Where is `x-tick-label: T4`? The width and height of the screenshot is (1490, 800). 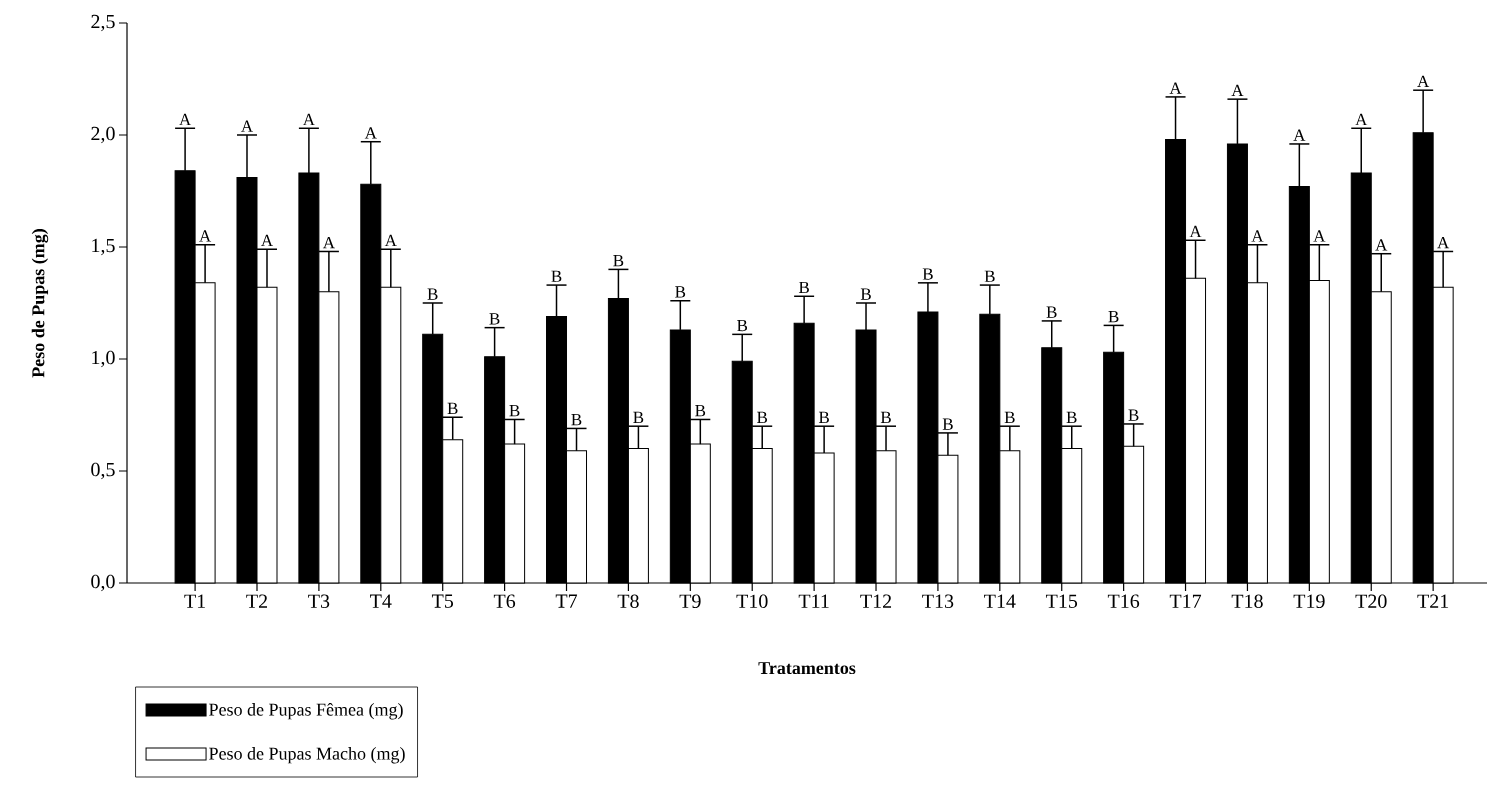 x-tick-label: T4 is located at coordinates (381, 601).